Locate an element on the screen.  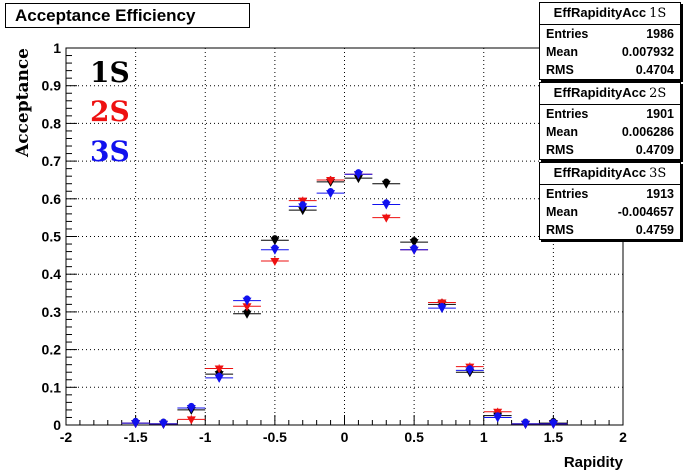
y-axis-label: Acceptance is located at coordinates (23, 103).